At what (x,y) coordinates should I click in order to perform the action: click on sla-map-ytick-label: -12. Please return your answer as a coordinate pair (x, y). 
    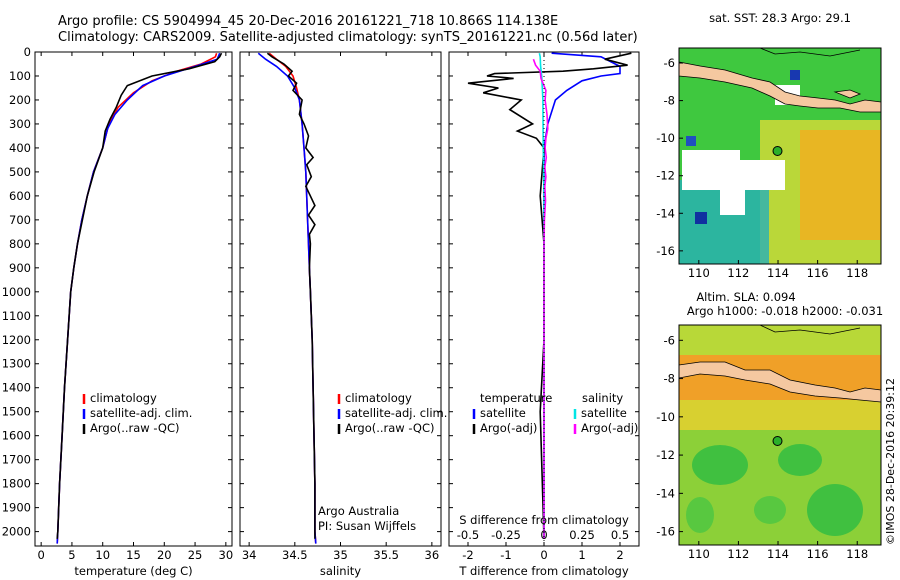
    Looking at the image, I should click on (665, 455).